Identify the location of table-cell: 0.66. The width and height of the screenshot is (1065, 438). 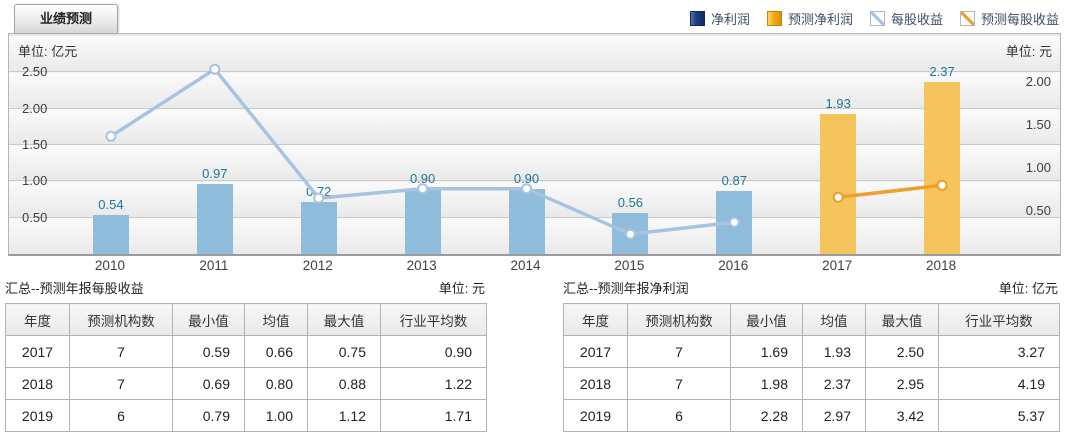
(276, 351).